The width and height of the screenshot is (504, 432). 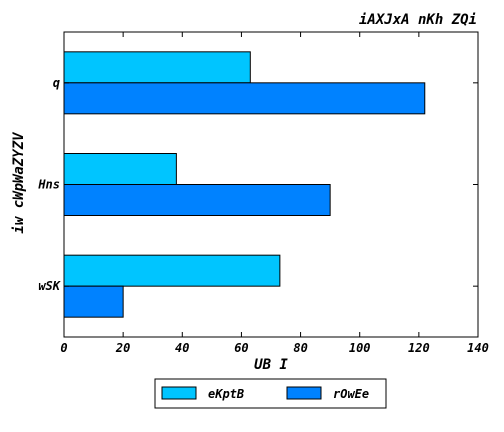 What do you see at coordinates (300, 348) in the screenshot?
I see `x-tick-label: 80` at bounding box center [300, 348].